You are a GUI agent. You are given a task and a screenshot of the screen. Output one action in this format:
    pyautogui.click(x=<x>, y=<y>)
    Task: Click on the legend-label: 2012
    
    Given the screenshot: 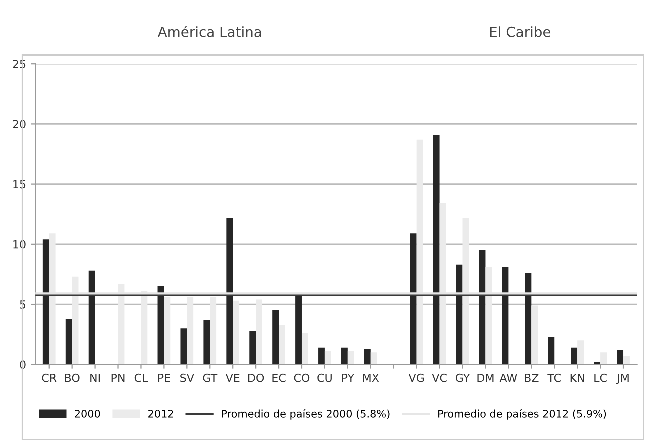 What is the action you would take?
    pyautogui.click(x=161, y=414)
    